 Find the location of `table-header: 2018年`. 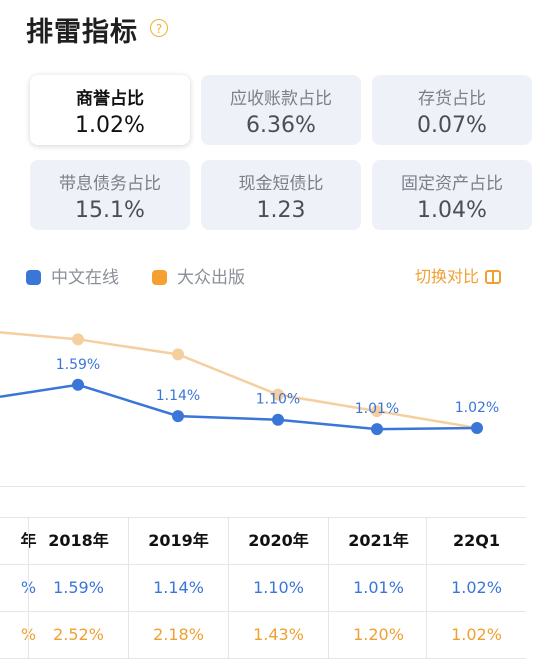

table-header: 2018年 is located at coordinates (78, 541).